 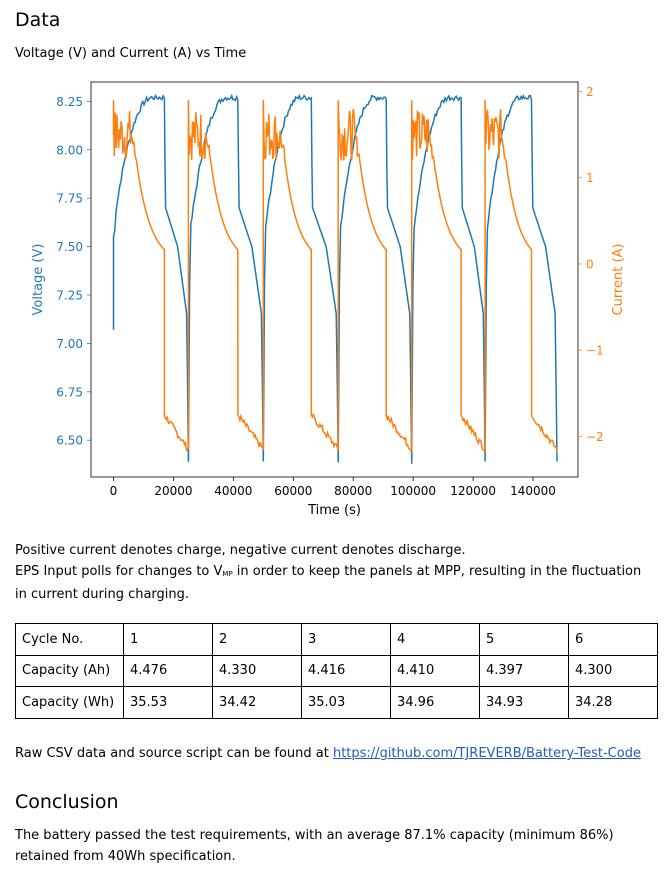 I want to click on x-tick-label: 120000, so click(x=473, y=491).